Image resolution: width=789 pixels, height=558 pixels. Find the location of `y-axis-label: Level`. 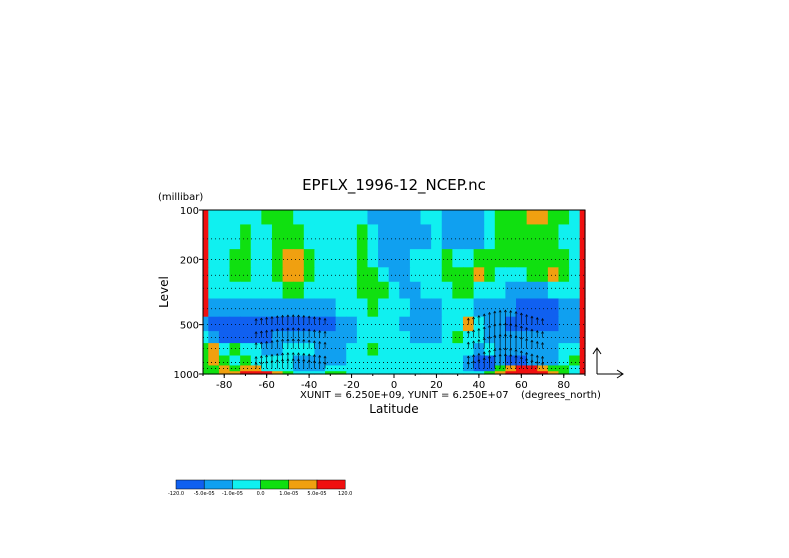

y-axis-label: Level is located at coordinates (164, 292).